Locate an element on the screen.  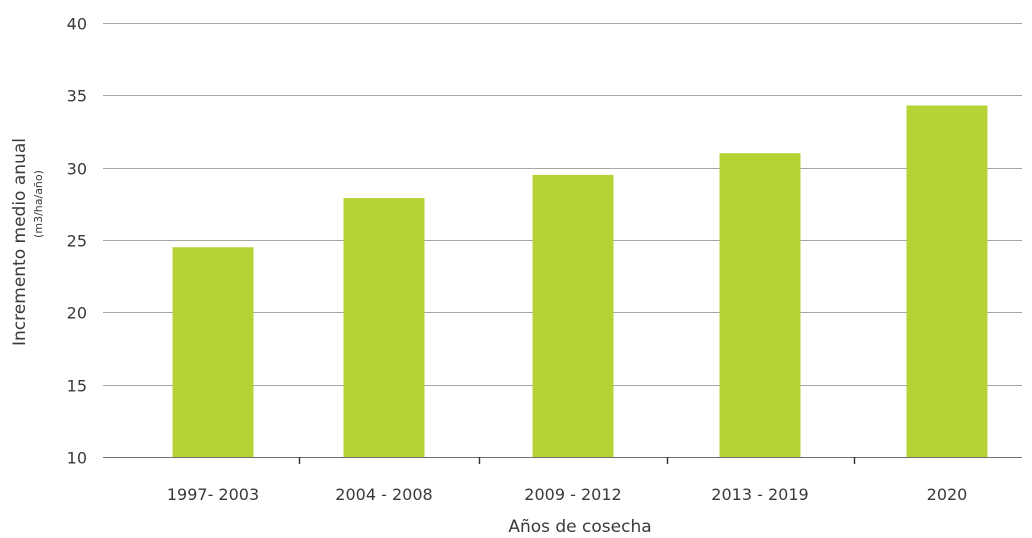
y-tick-label: 10 is located at coordinates (77, 458).